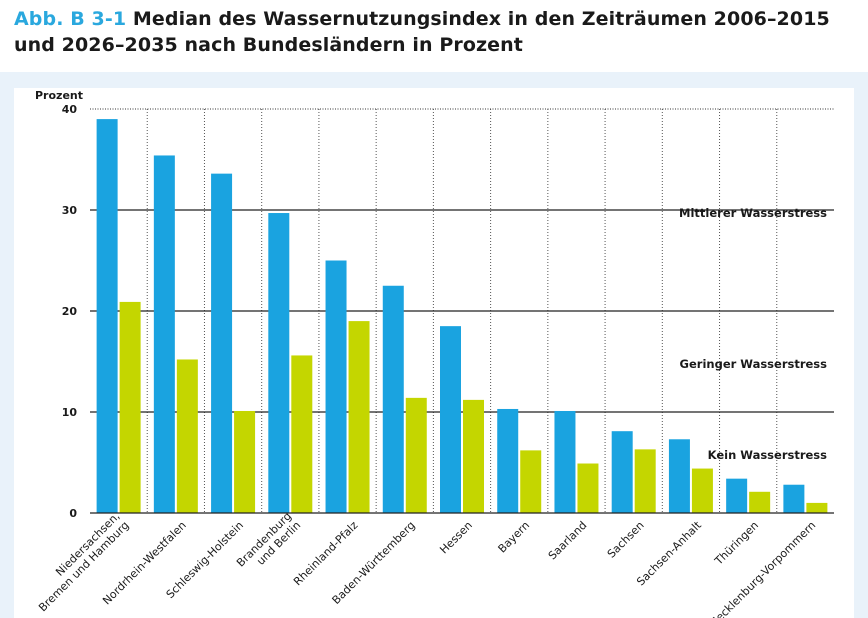 The image size is (868, 618). Describe the element at coordinates (767, 455) in the screenshot. I see `zone-label-kein: Kein Wasserstress` at that location.